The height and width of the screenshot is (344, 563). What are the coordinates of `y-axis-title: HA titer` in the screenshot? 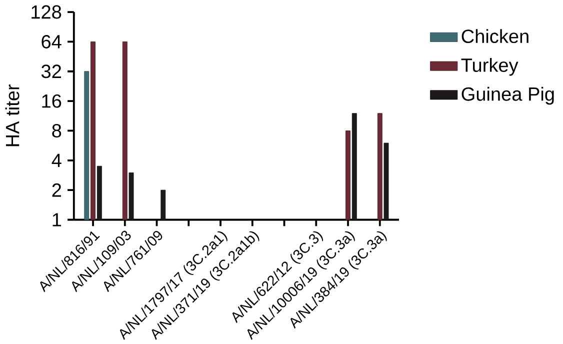 It's located at (12, 115).